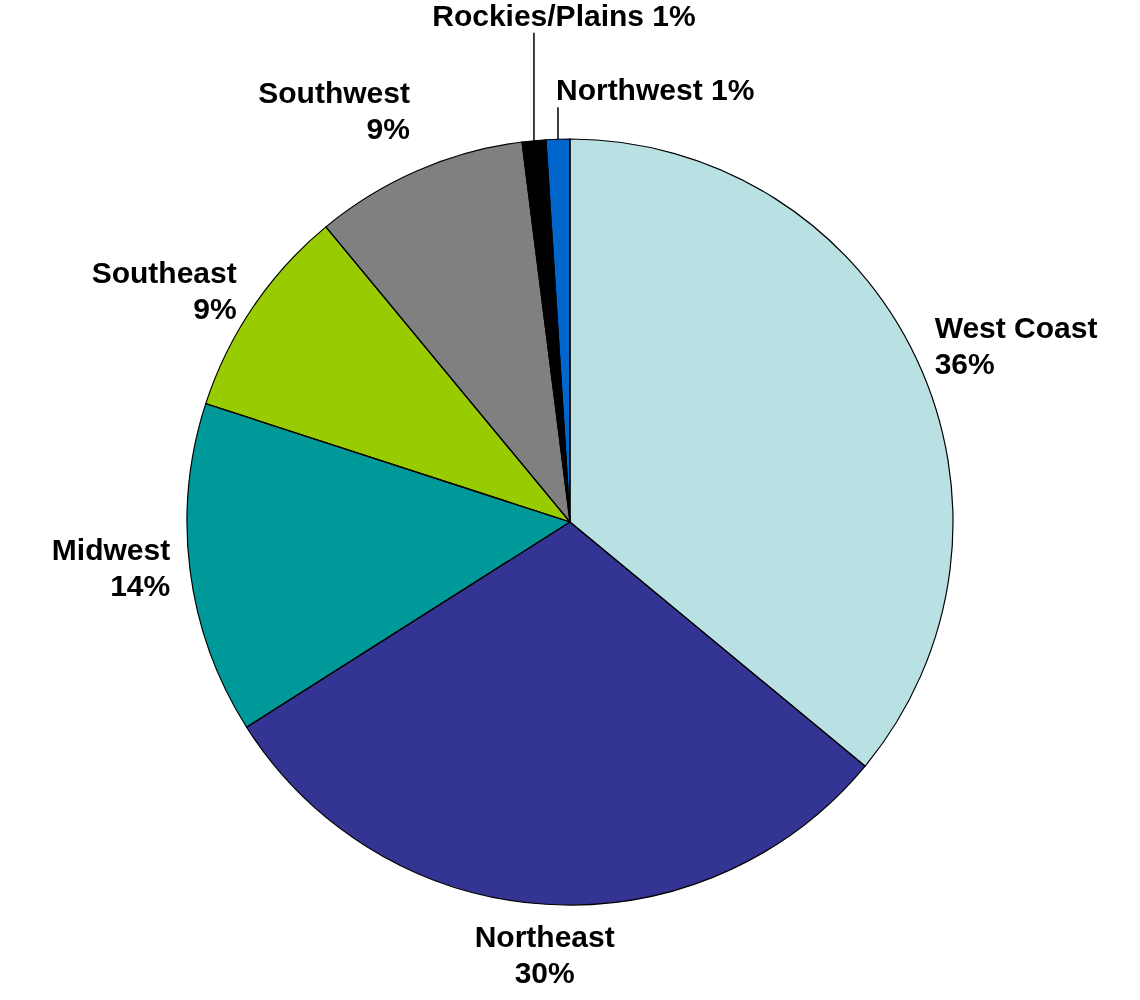 This screenshot has height=1000, width=1140. I want to click on data-label: 30%, so click(544, 973).